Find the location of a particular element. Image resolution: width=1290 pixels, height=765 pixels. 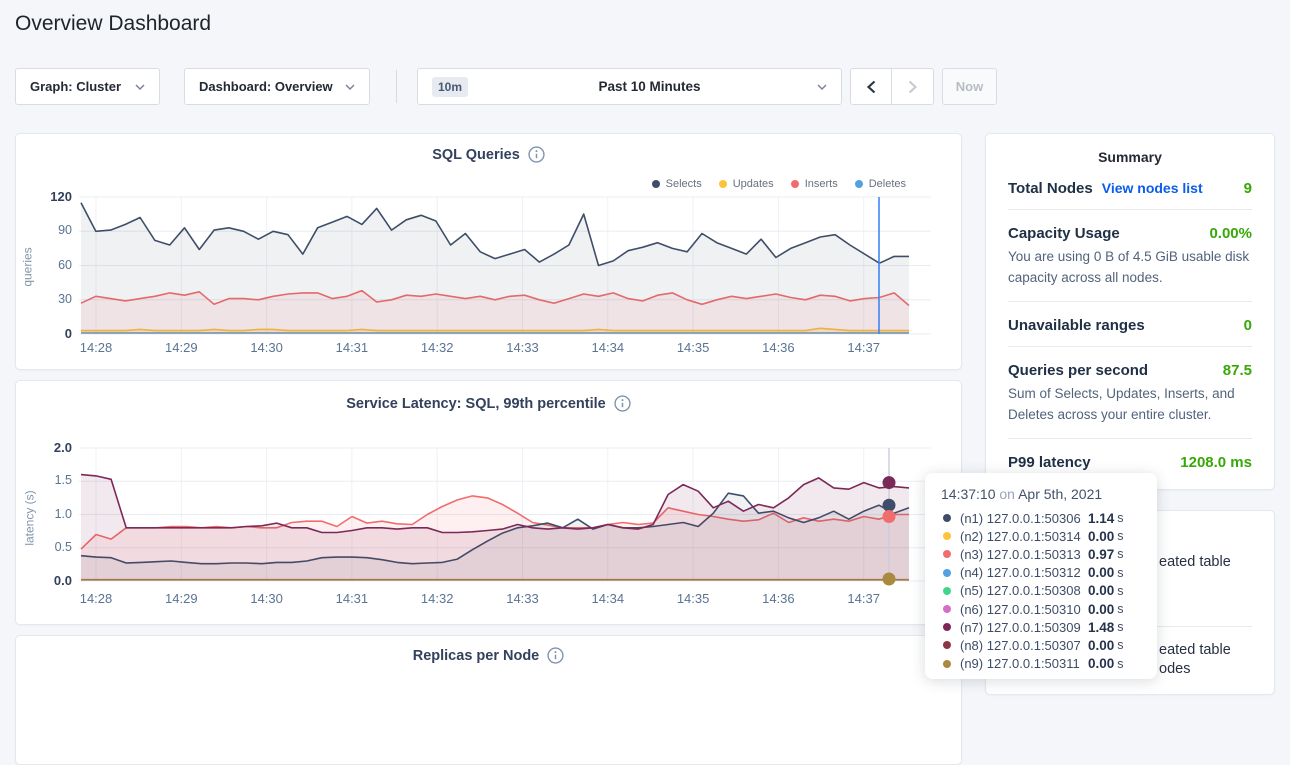

time-back-button is located at coordinates (871, 86).